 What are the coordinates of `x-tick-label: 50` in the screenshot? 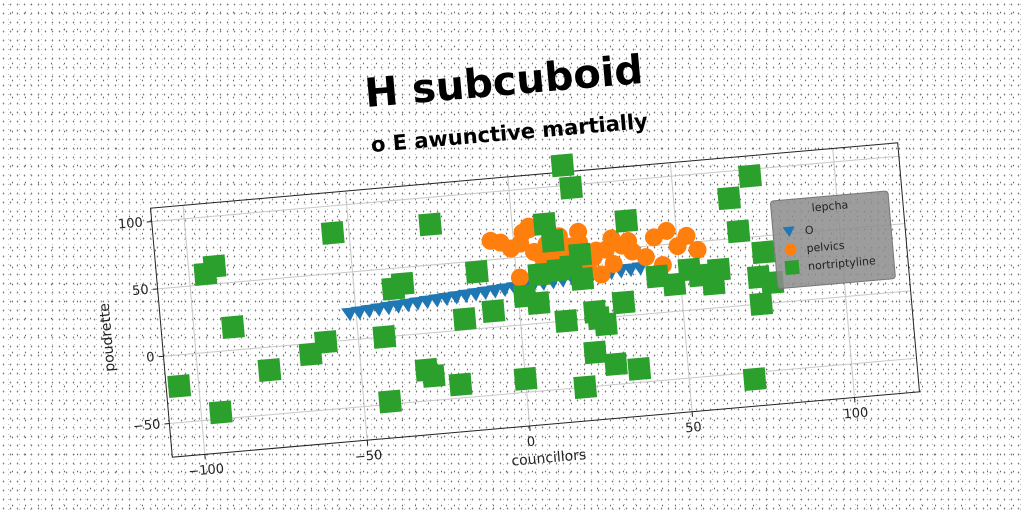 It's located at (694, 428).